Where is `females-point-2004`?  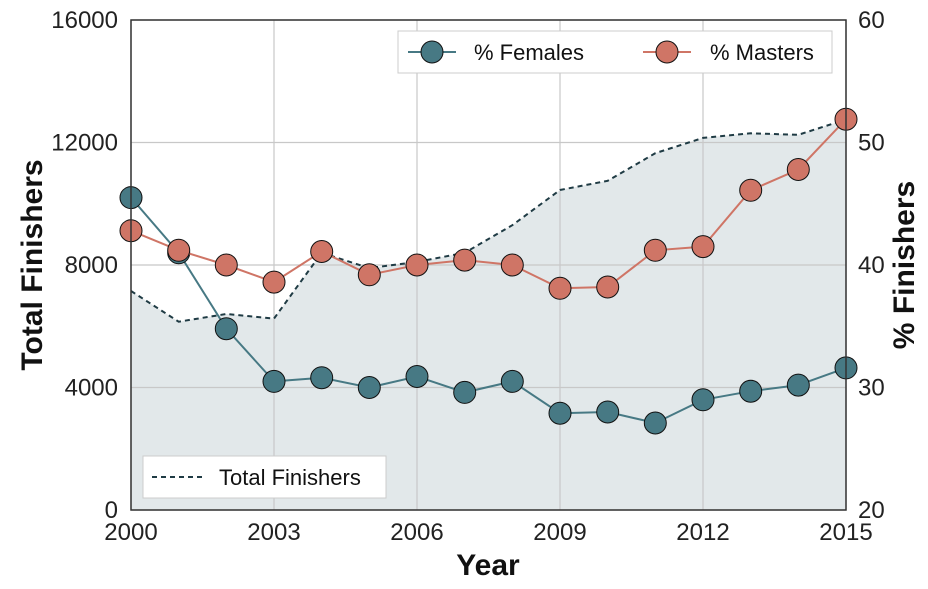
females-point-2004 is located at coordinates (322, 378).